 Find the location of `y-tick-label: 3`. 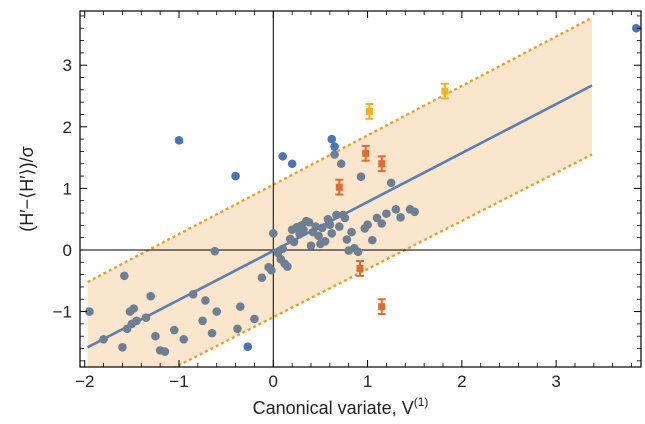

y-tick-label: 3 is located at coordinates (67, 65).